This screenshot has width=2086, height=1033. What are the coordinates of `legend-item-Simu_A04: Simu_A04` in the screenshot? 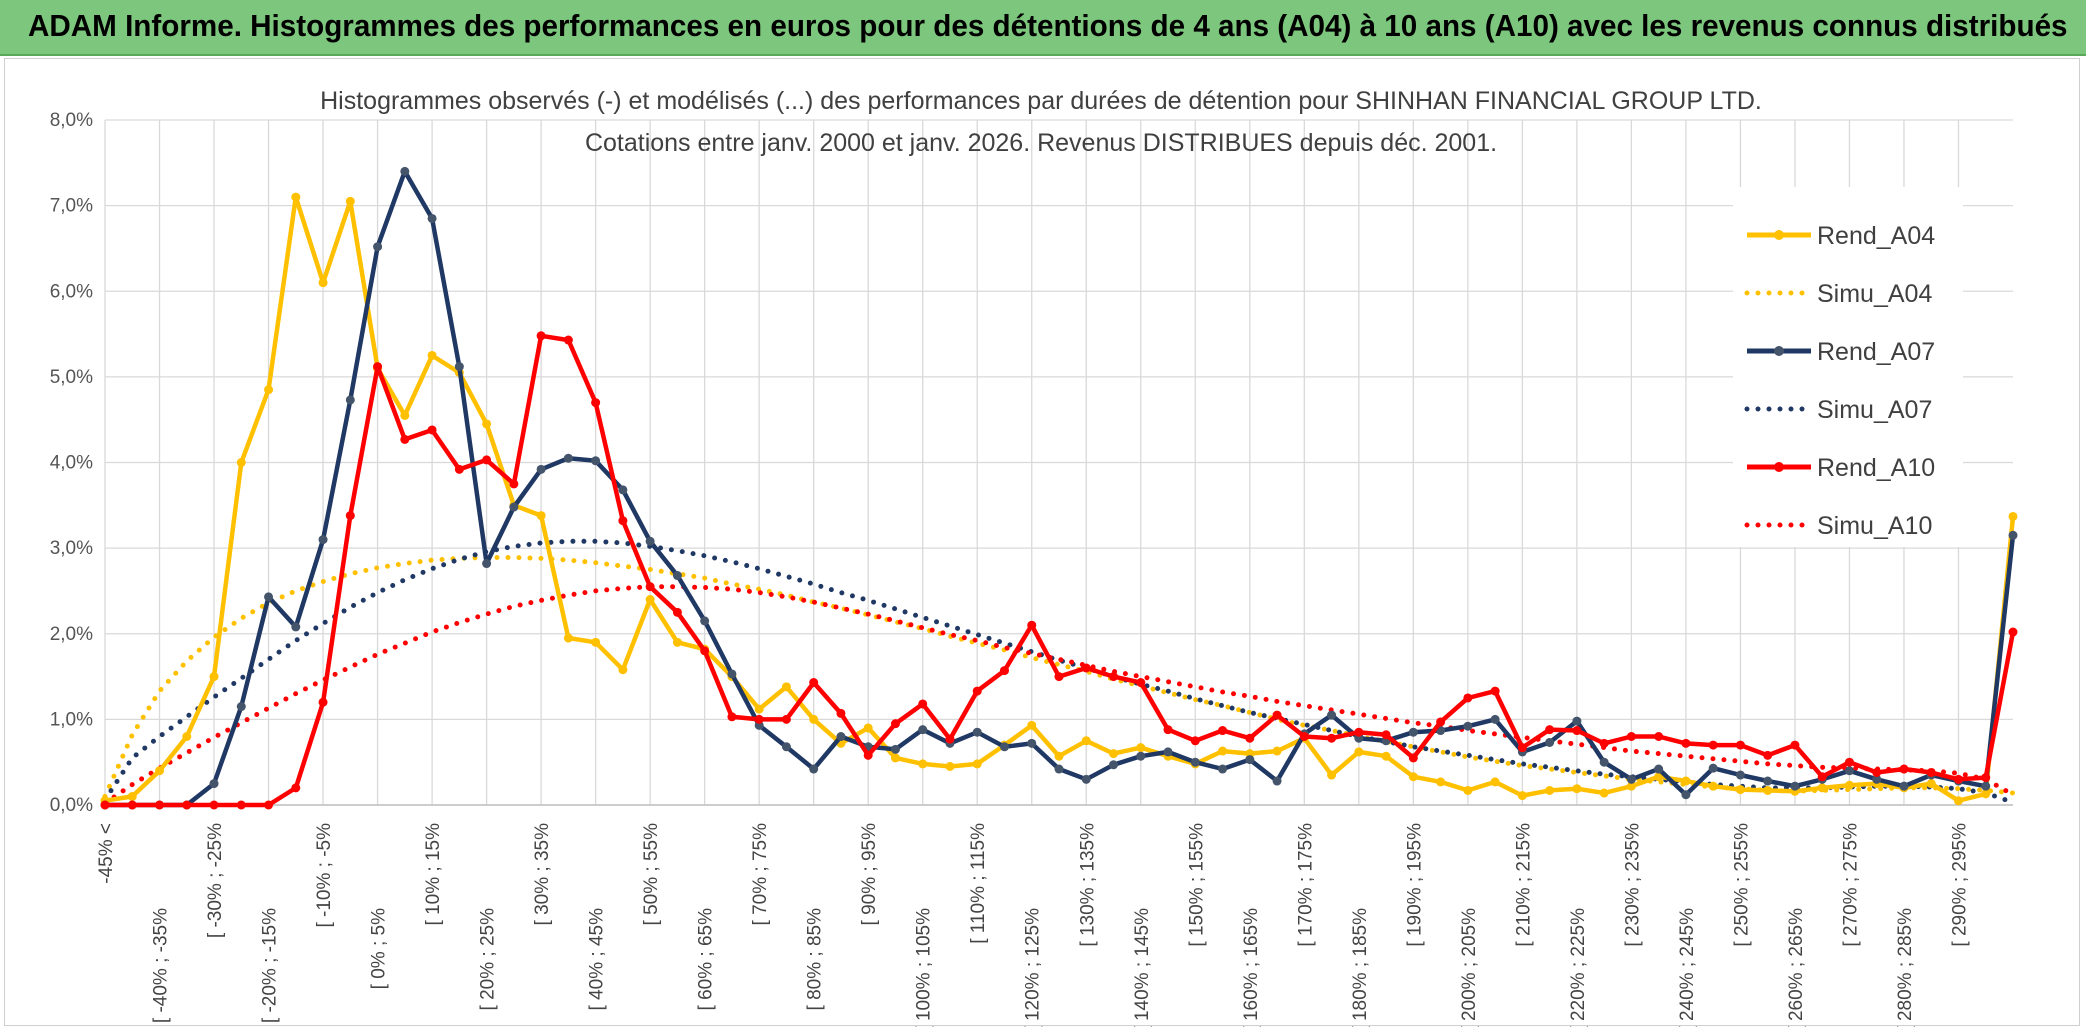 It's located at (1838, 294).